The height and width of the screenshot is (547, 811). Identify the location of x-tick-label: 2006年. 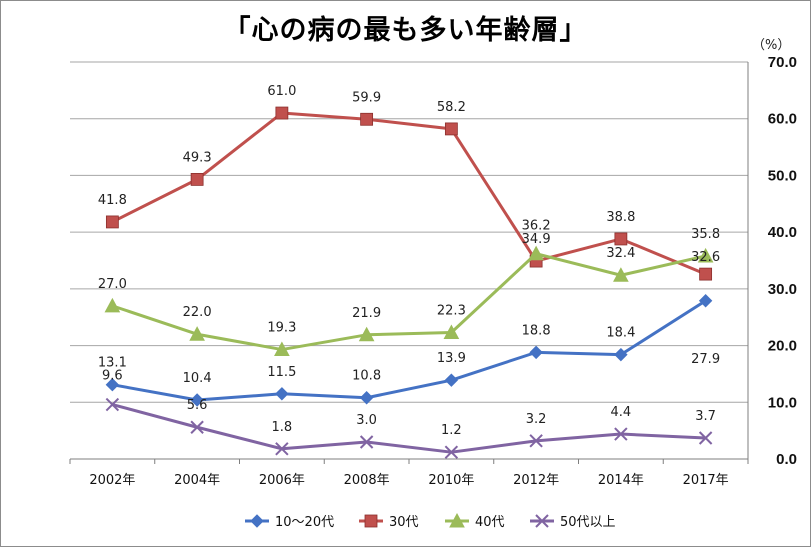
(282, 480).